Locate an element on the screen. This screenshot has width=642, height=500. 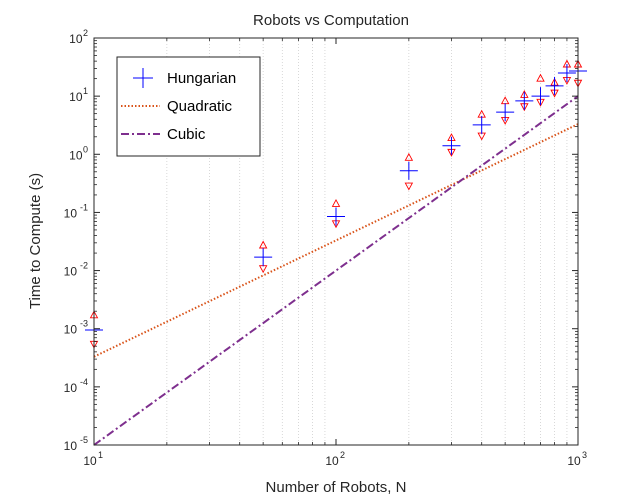
y-tick-label-exponent: 2 is located at coordinates (85, 33).